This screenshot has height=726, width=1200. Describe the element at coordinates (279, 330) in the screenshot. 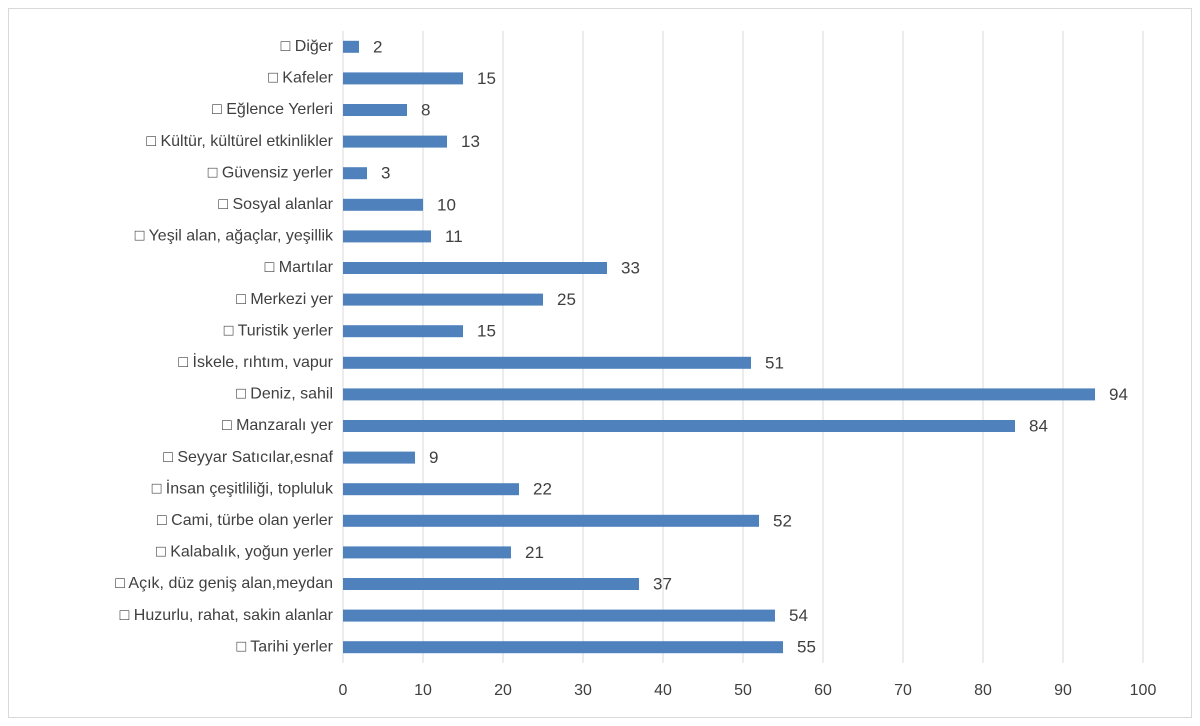

I see `y-tick-label: □ Turistik yerler` at that location.